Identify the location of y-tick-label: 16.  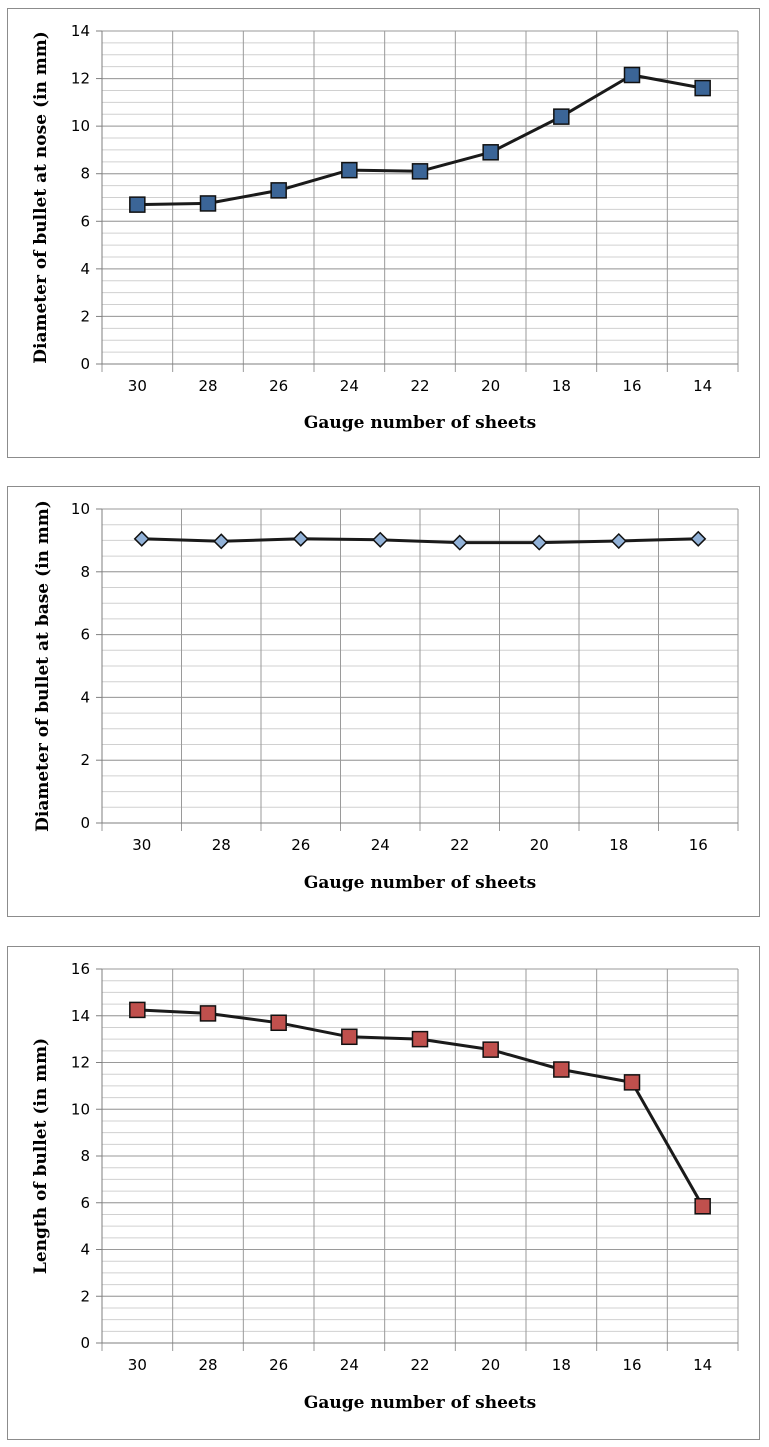
(80, 969).